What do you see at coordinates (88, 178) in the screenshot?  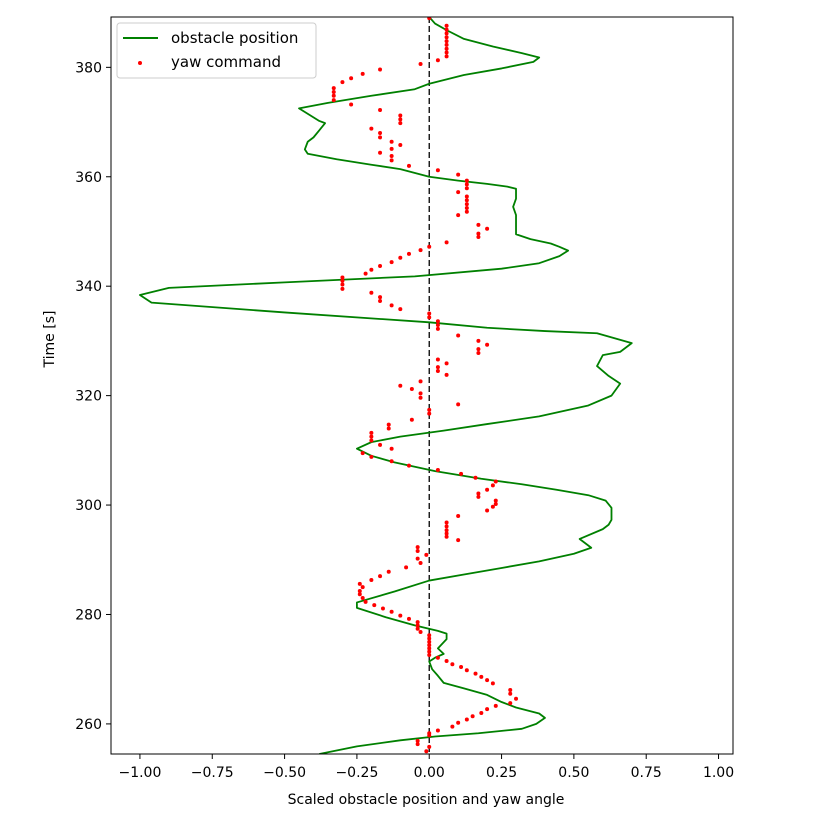 I see `y-tick-label: 360` at bounding box center [88, 178].